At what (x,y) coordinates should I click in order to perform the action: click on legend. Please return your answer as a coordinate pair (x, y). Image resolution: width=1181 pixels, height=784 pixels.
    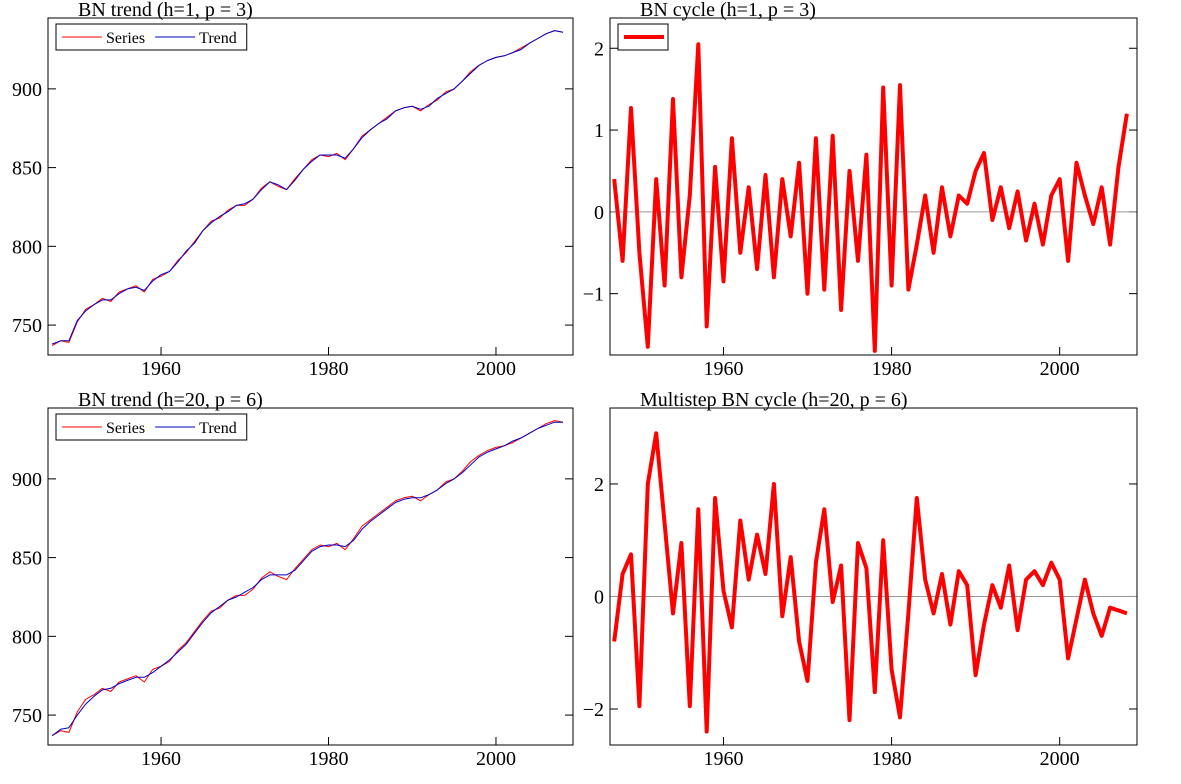
    Looking at the image, I should click on (643, 37).